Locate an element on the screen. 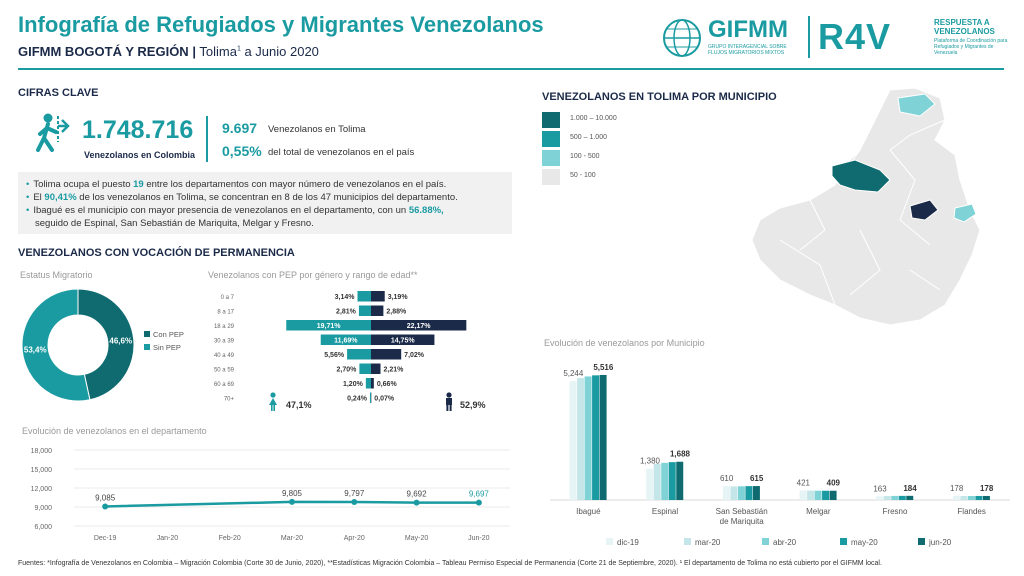  map-municipality-fresno is located at coordinates (916, 105).